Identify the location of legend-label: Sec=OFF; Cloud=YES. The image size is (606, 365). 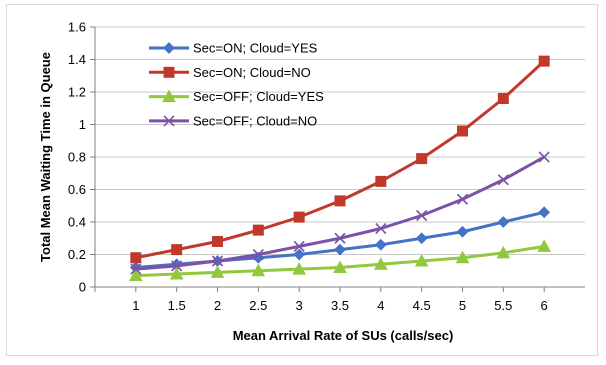
(258, 96).